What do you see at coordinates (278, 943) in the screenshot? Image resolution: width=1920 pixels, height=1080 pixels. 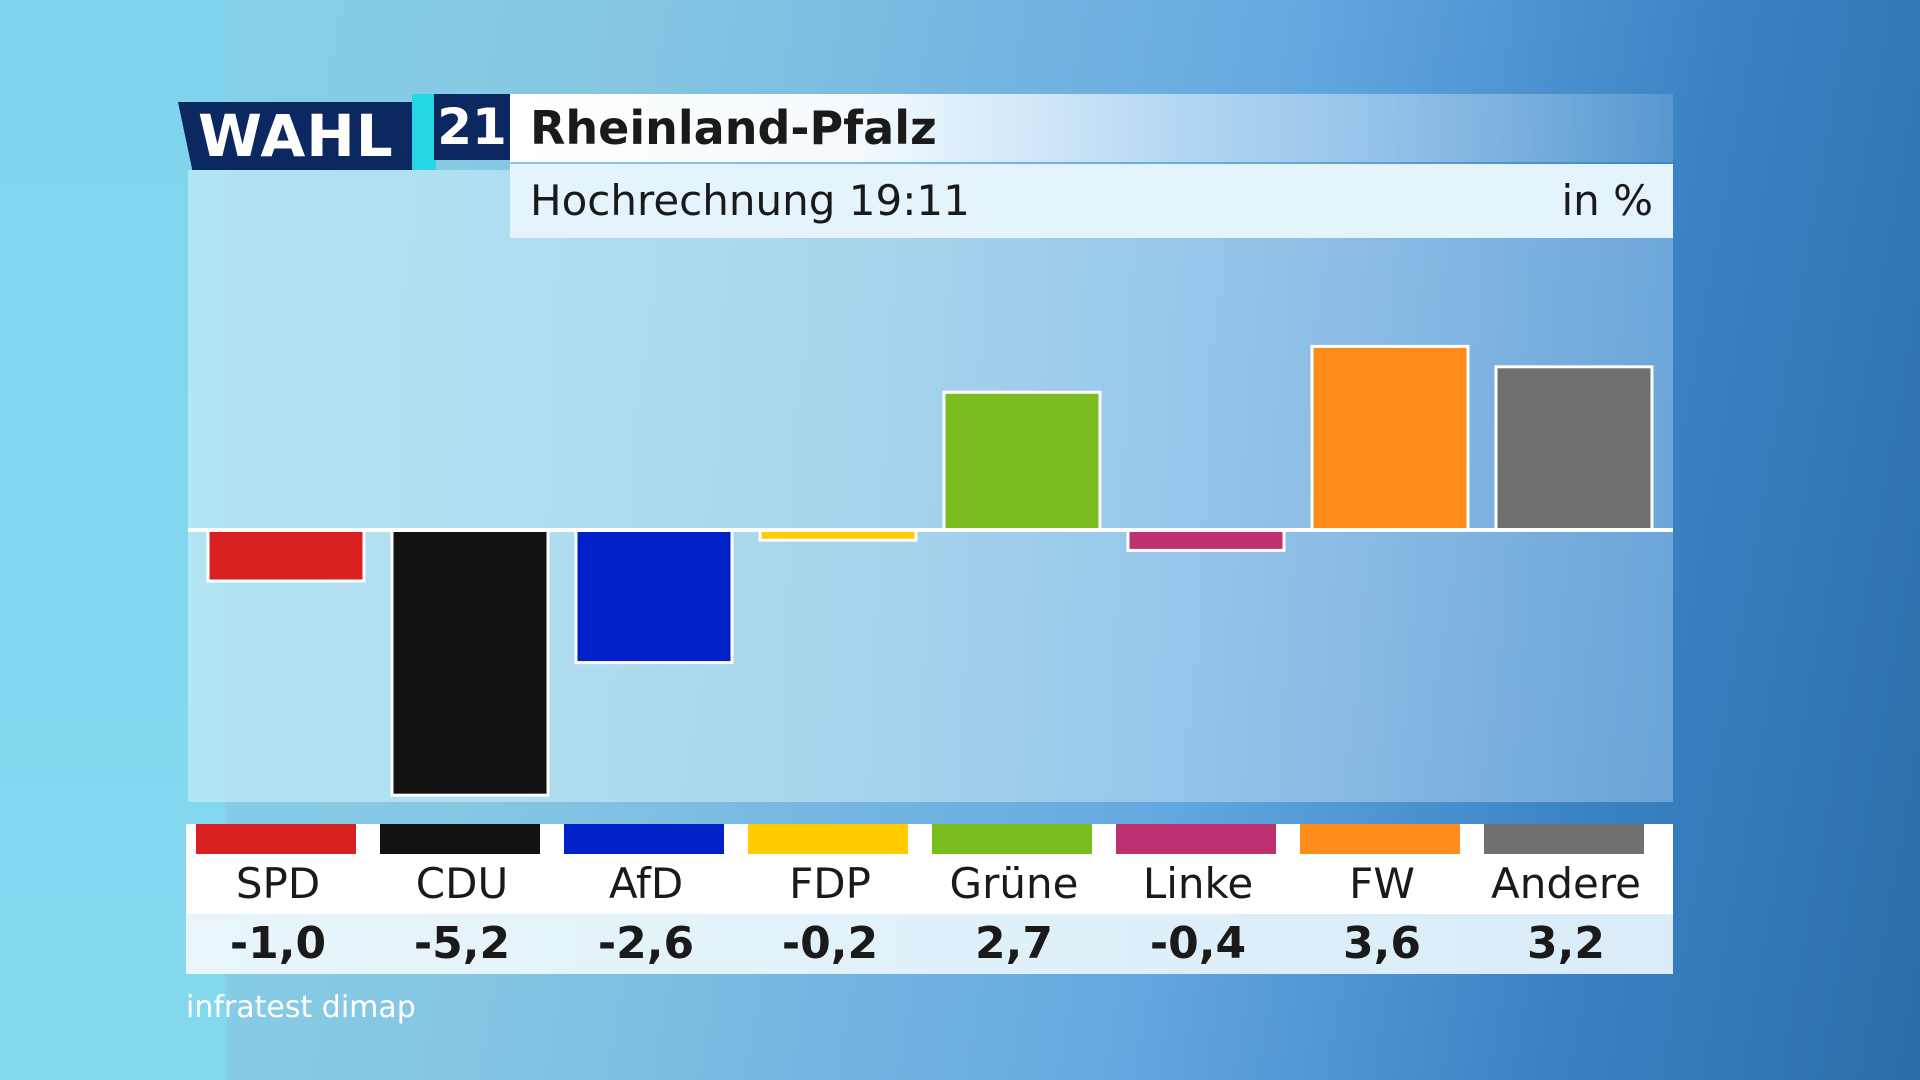 I see `legend-value-label: -1,0` at bounding box center [278, 943].